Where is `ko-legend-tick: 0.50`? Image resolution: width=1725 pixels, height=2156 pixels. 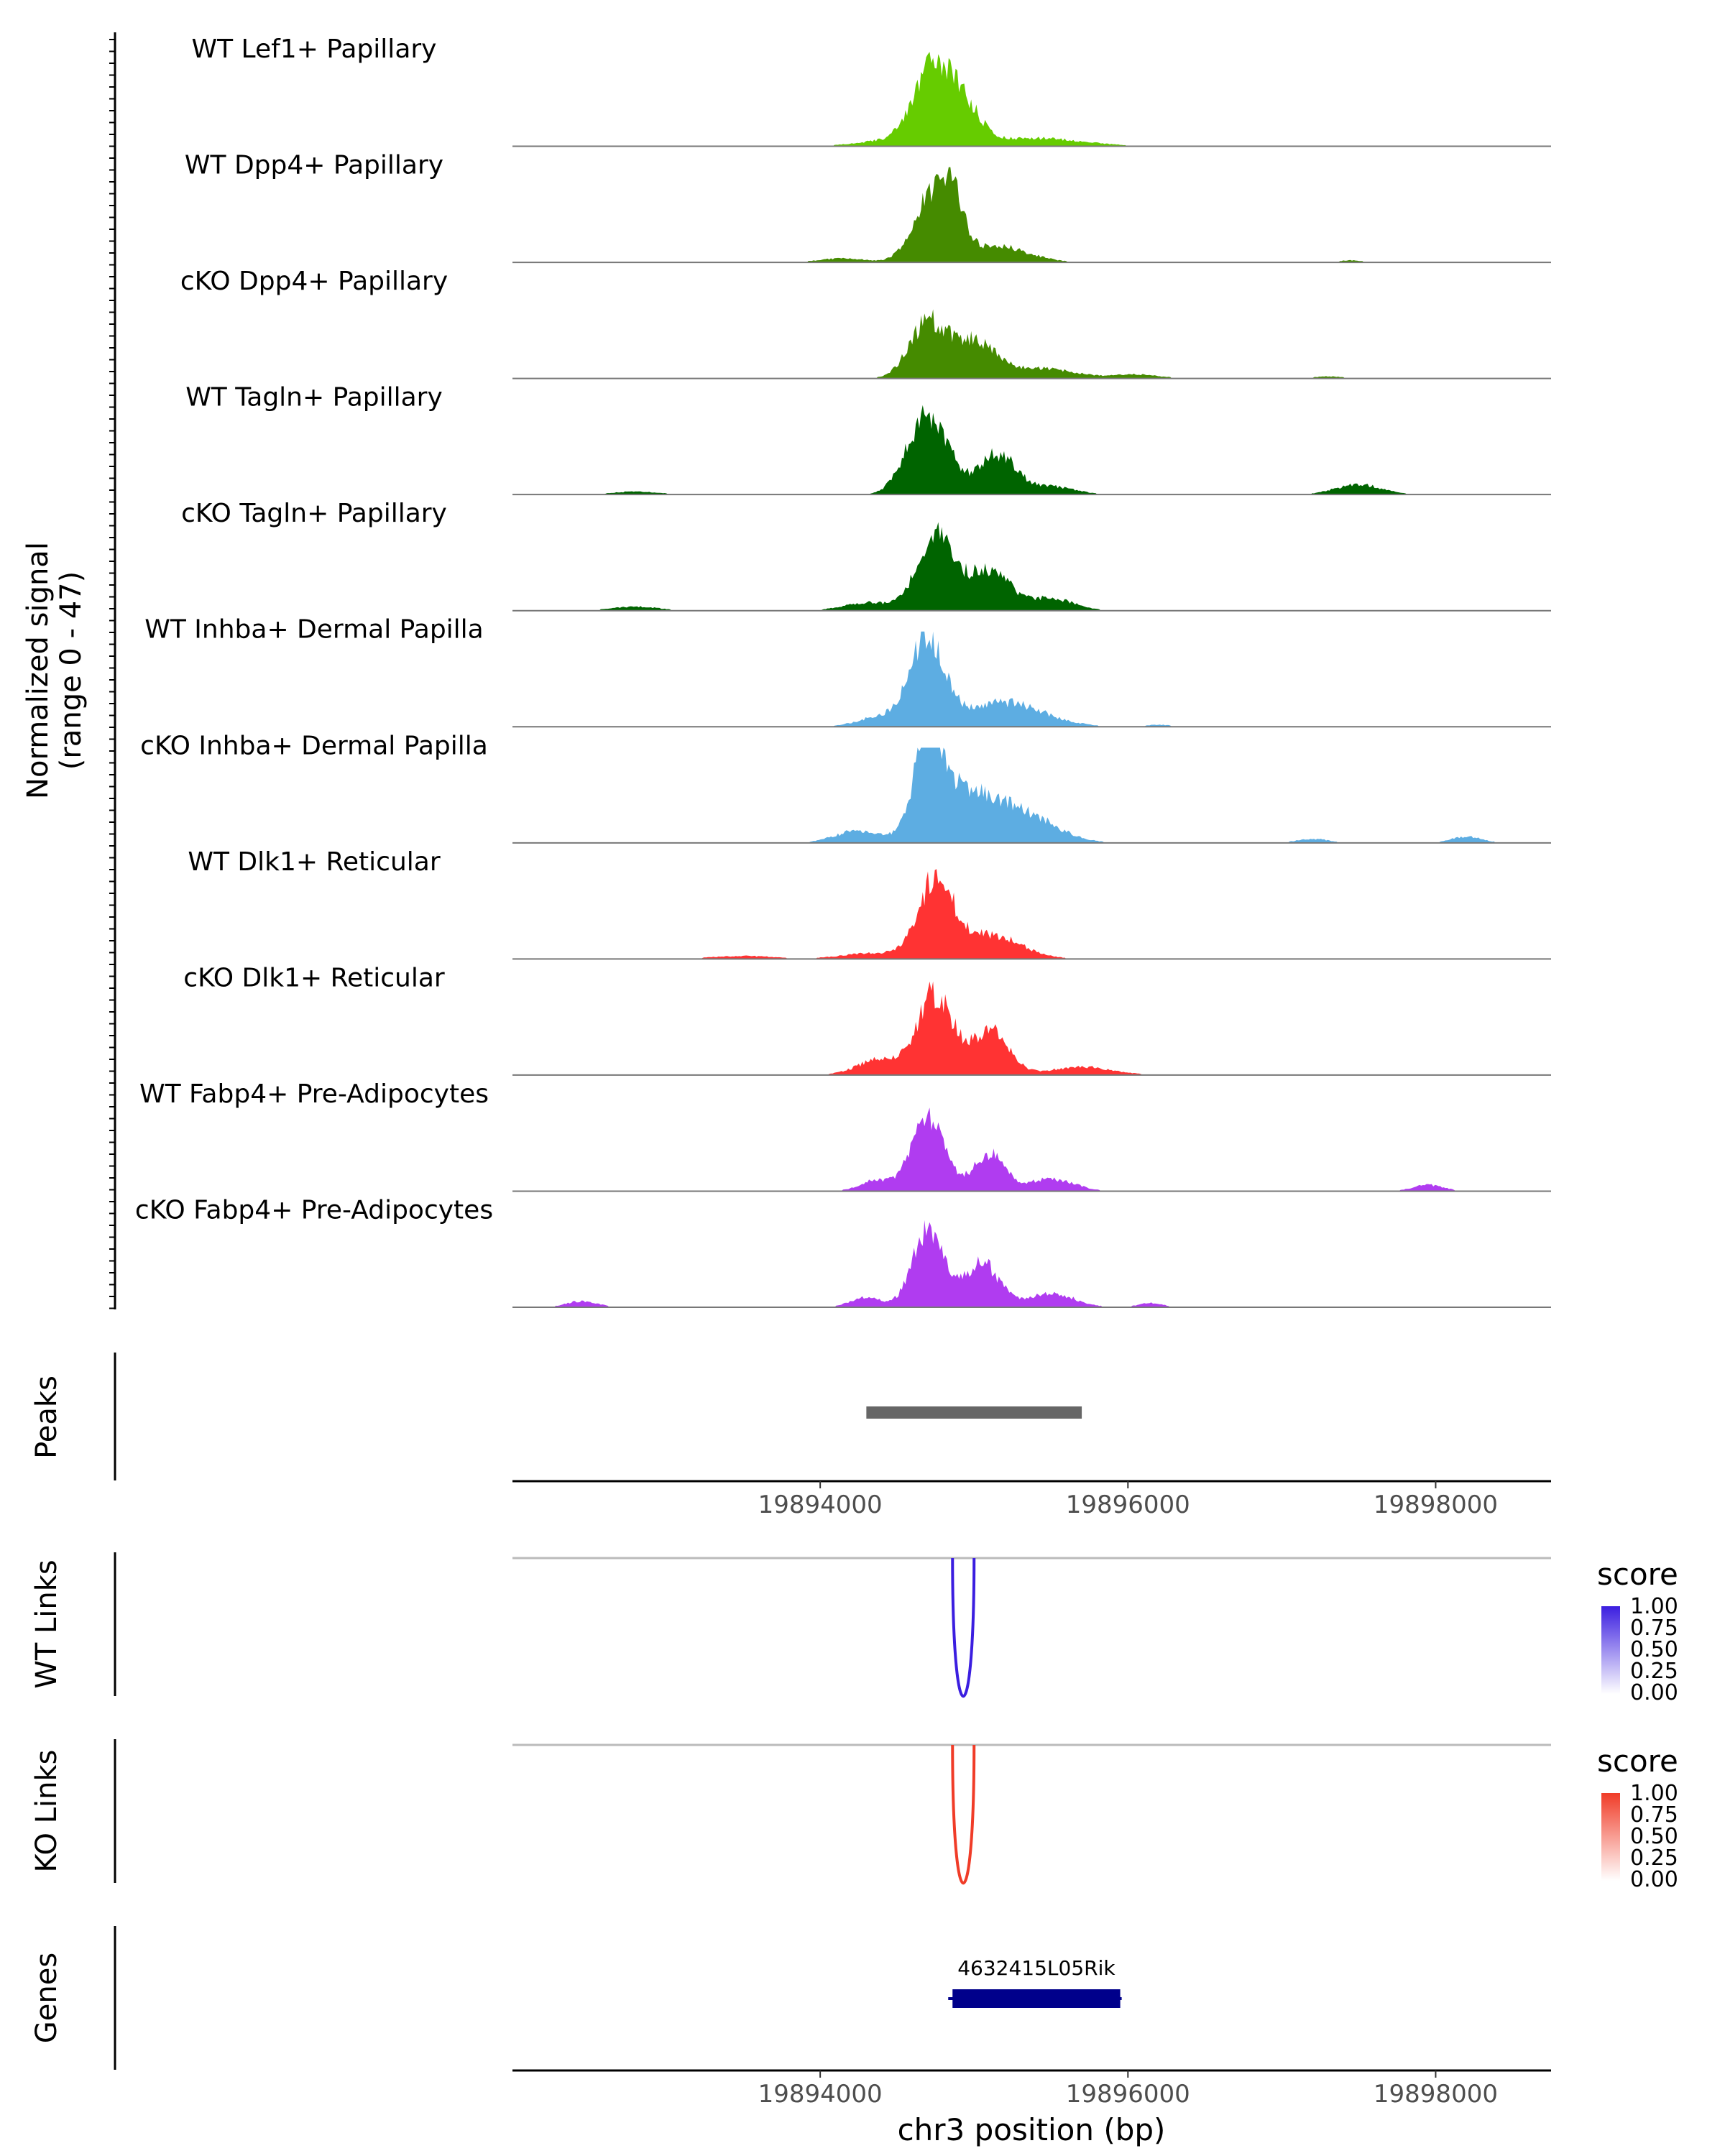 ko-legend-tick: 0.50 is located at coordinates (1654, 1837).